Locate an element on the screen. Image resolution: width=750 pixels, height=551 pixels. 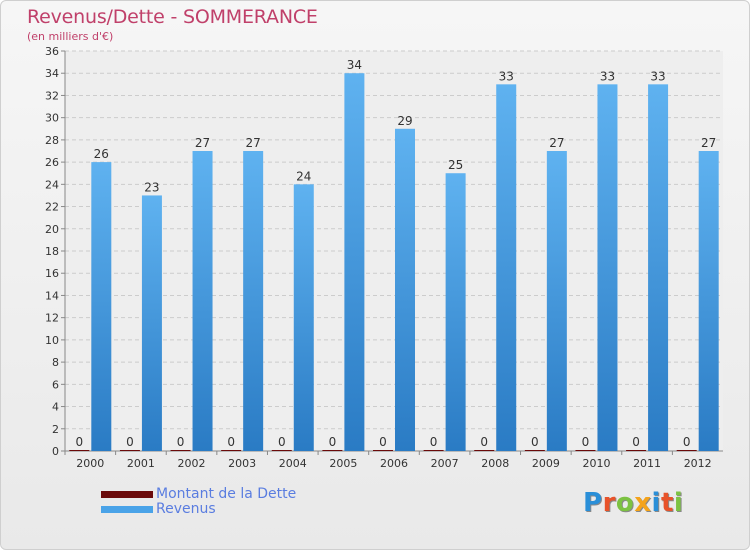
chart-title: Revenus/Dette - SOMMERANCE is located at coordinates (172, 17).